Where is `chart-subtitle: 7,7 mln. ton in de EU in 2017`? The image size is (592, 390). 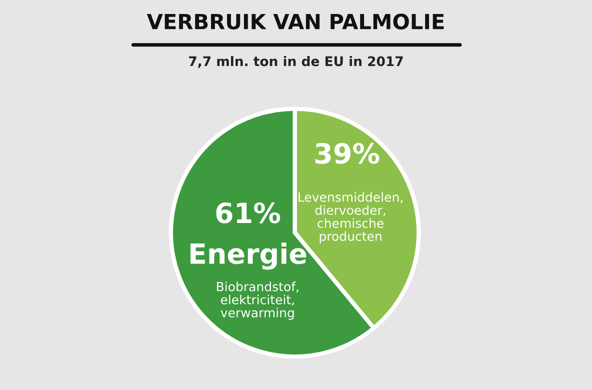
chart-subtitle: 7,7 mln. ton in de EU in 2017 is located at coordinates (296, 62).